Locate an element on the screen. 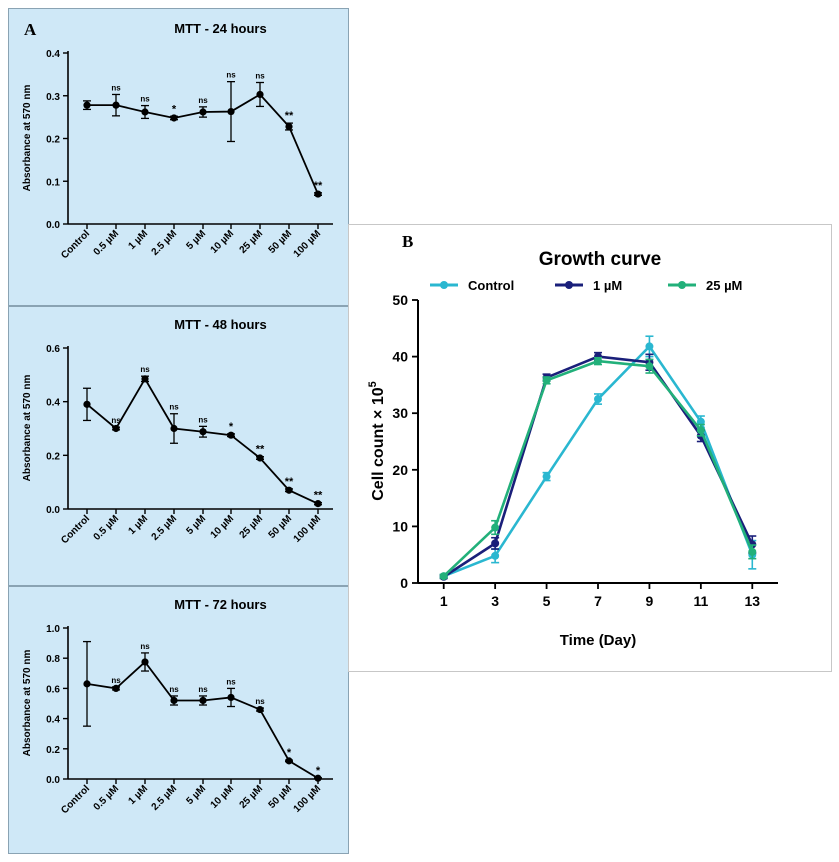 The image size is (839, 862). mtt1-xtick-label: 1 µM is located at coordinates (138, 240).